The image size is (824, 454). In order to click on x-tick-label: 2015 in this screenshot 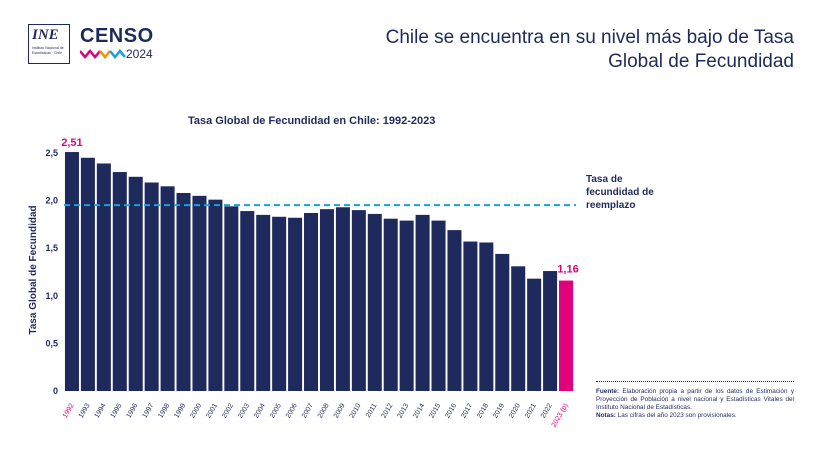, I will do `click(435, 410)`.